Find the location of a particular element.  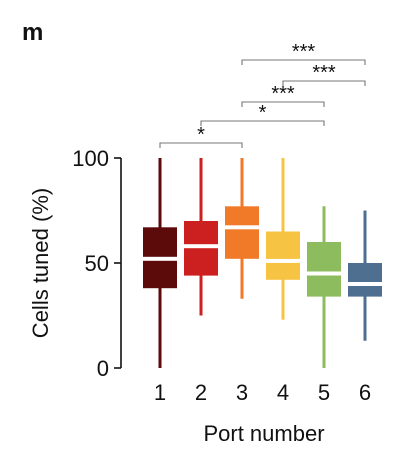

y-tick-label: 100 is located at coordinates (90, 158).